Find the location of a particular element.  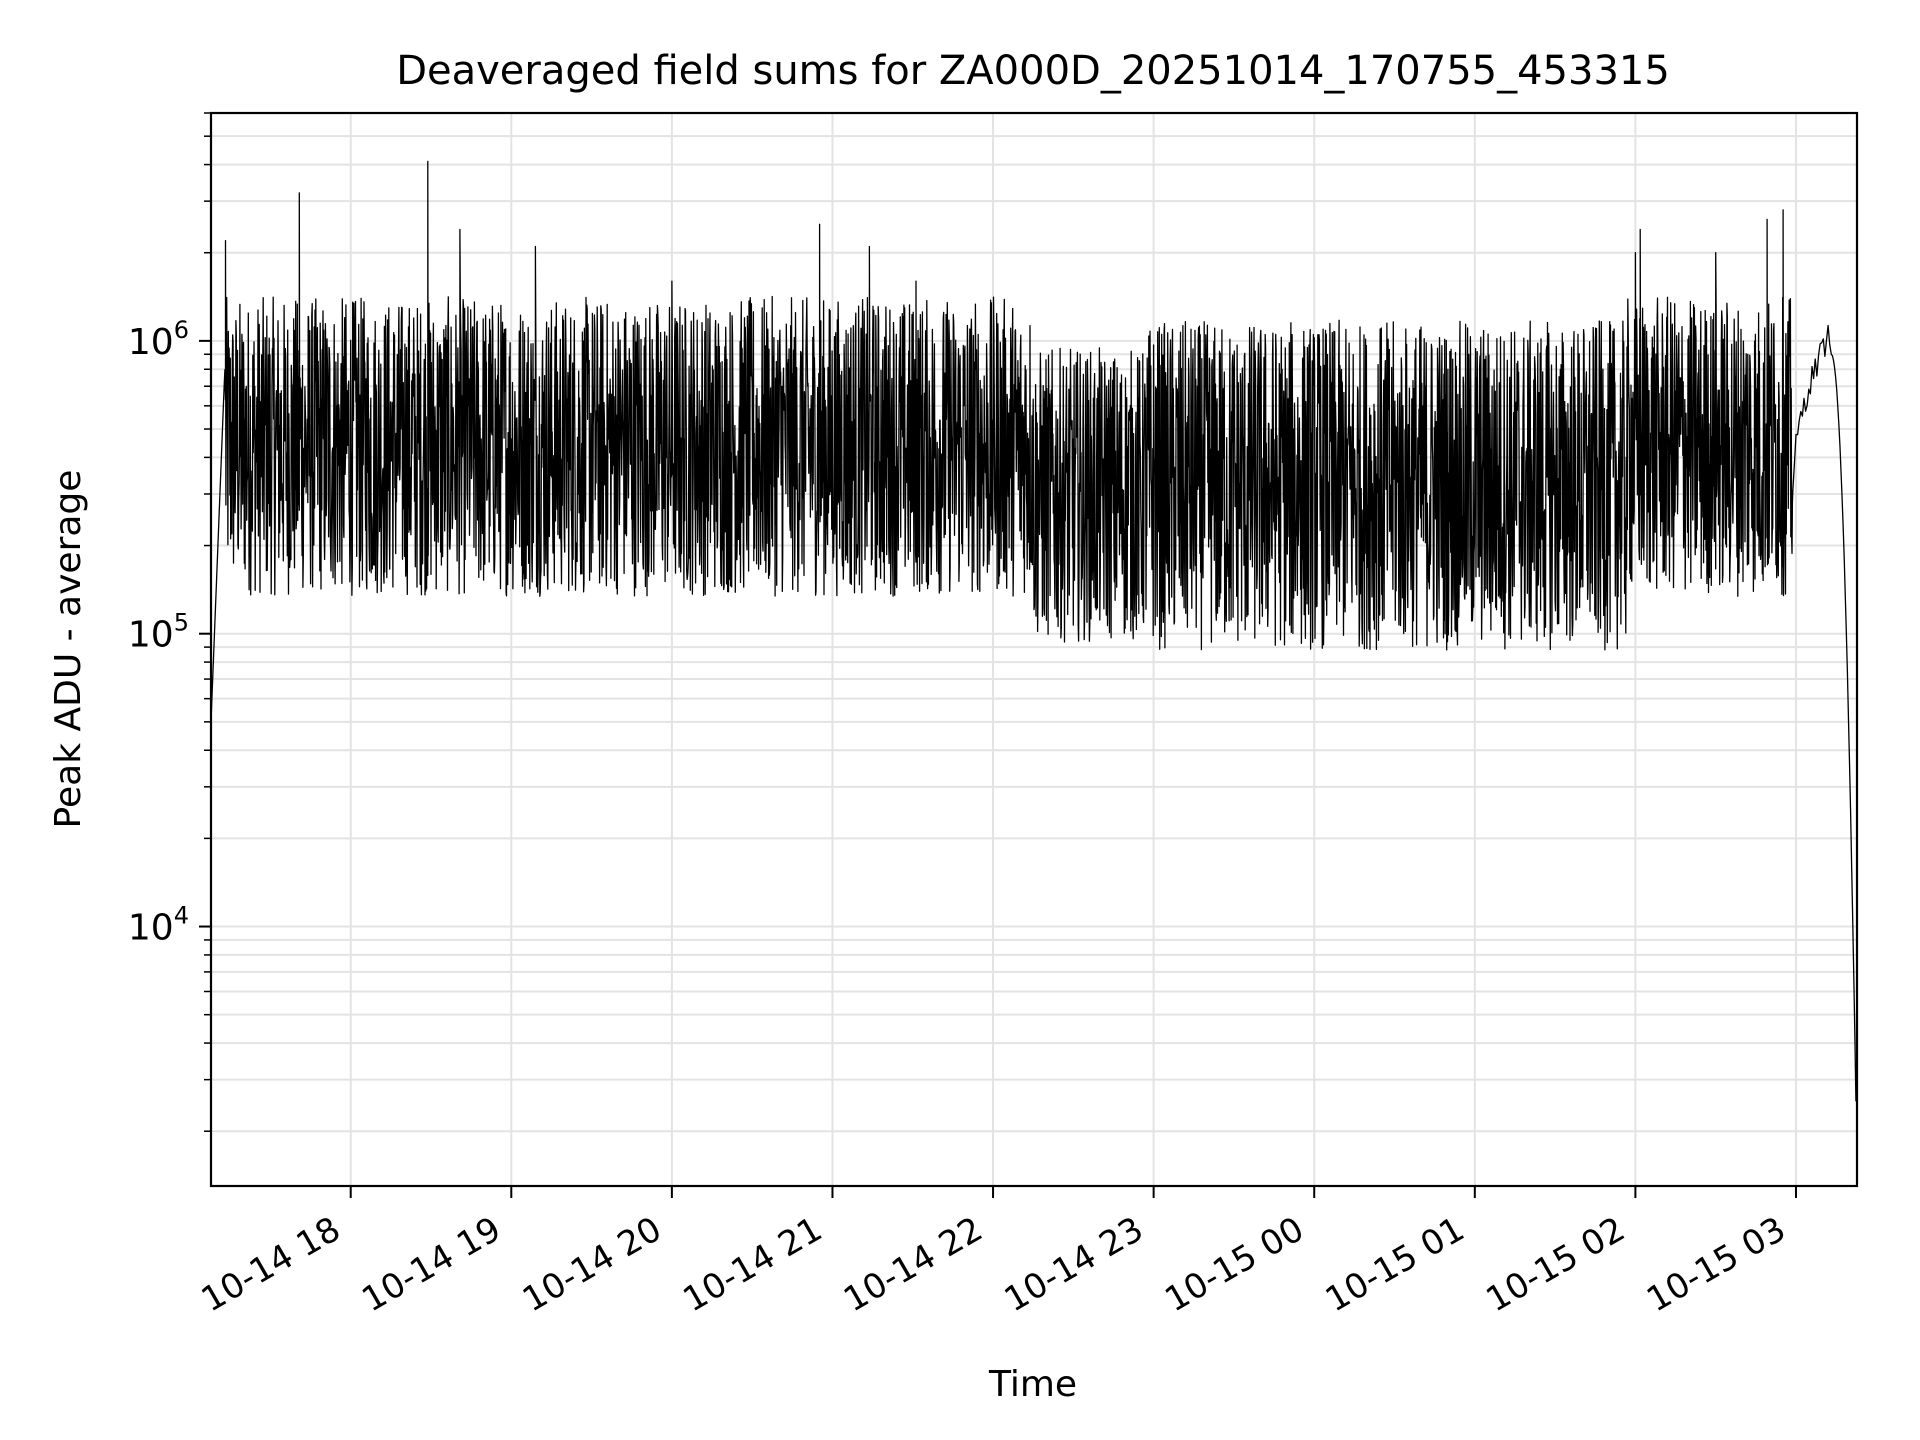

y-axis: 10⁴ 10⁵ 10⁶ is located at coordinates (169, 622).